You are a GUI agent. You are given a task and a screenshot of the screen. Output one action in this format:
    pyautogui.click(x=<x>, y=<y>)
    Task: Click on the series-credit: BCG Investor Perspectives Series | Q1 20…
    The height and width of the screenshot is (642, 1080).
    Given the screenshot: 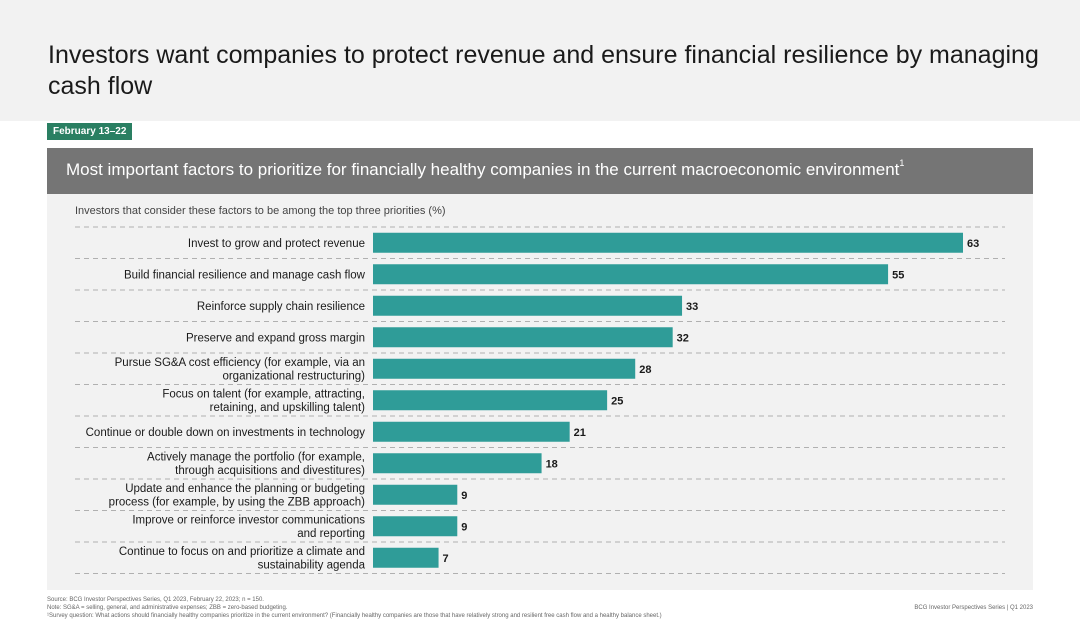 What is the action you would take?
    pyautogui.click(x=973, y=608)
    